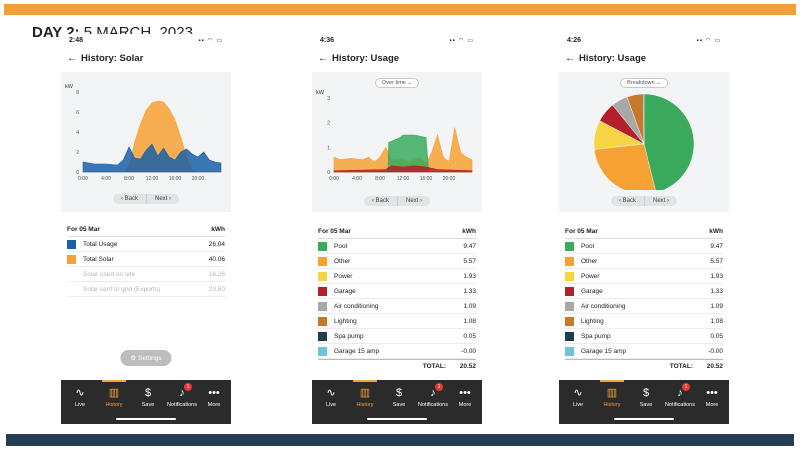 This screenshot has width=800, height=453. I want to click on y-tick-label: 4, so click(77, 133).